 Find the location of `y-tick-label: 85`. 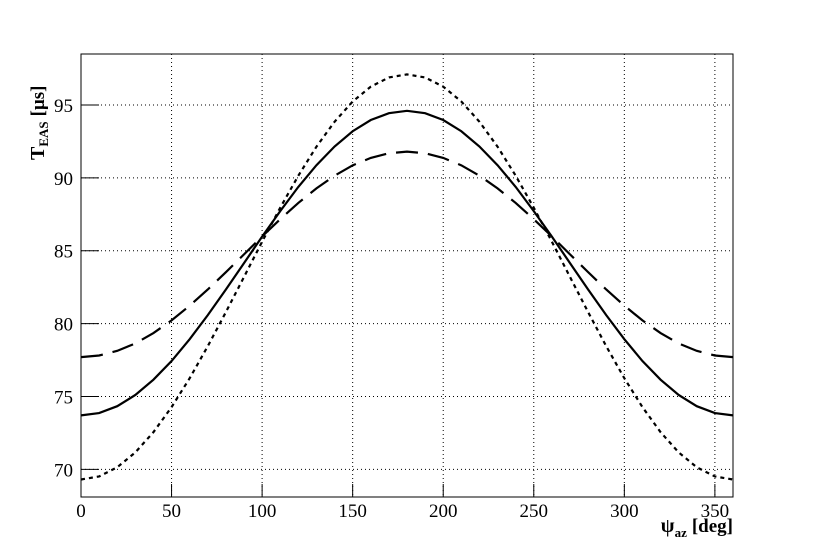

y-tick-label: 85 is located at coordinates (63, 252).